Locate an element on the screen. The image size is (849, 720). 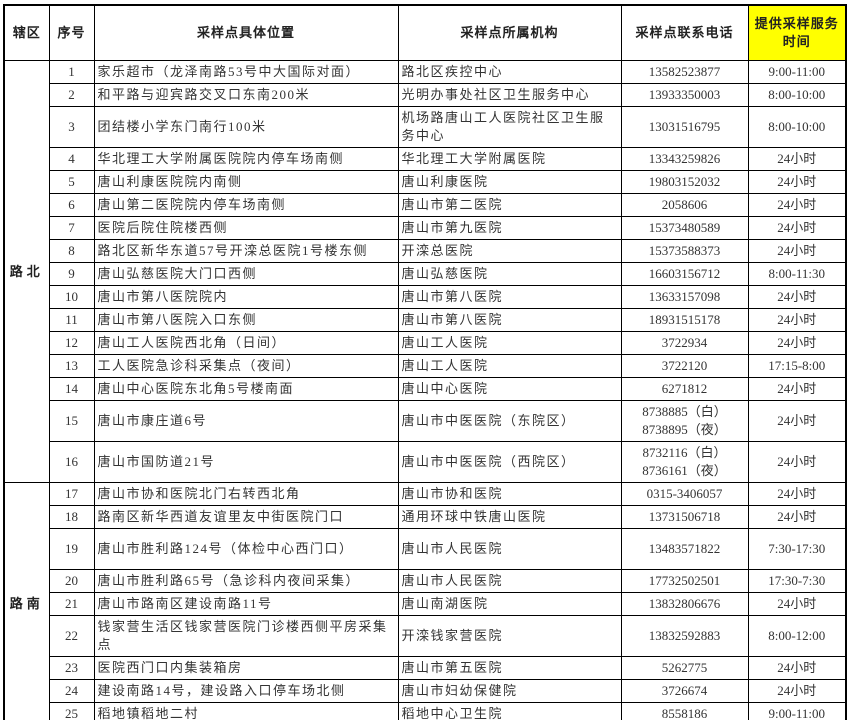
col-header-district: 辖区 is located at coordinates (26, 32).